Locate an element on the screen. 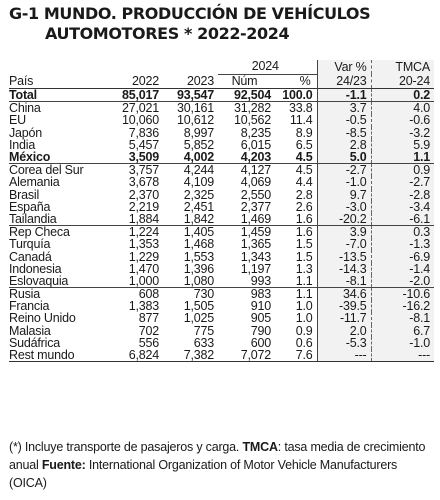 This screenshot has height=500, width=440. header-var-line1: Var % is located at coordinates (344, 67).